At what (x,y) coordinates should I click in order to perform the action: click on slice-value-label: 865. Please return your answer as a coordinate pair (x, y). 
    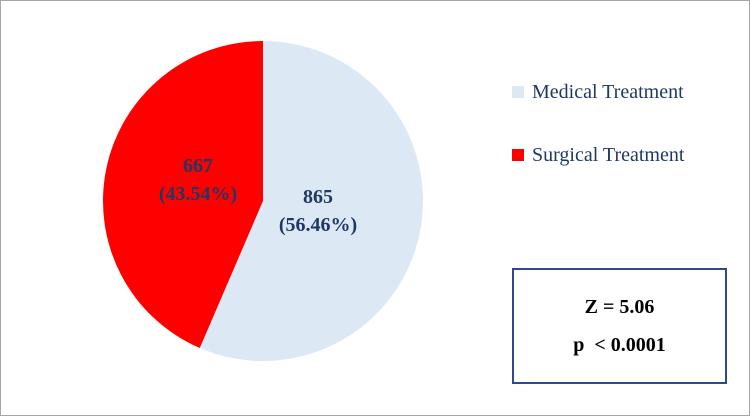
    Looking at the image, I should click on (318, 197).